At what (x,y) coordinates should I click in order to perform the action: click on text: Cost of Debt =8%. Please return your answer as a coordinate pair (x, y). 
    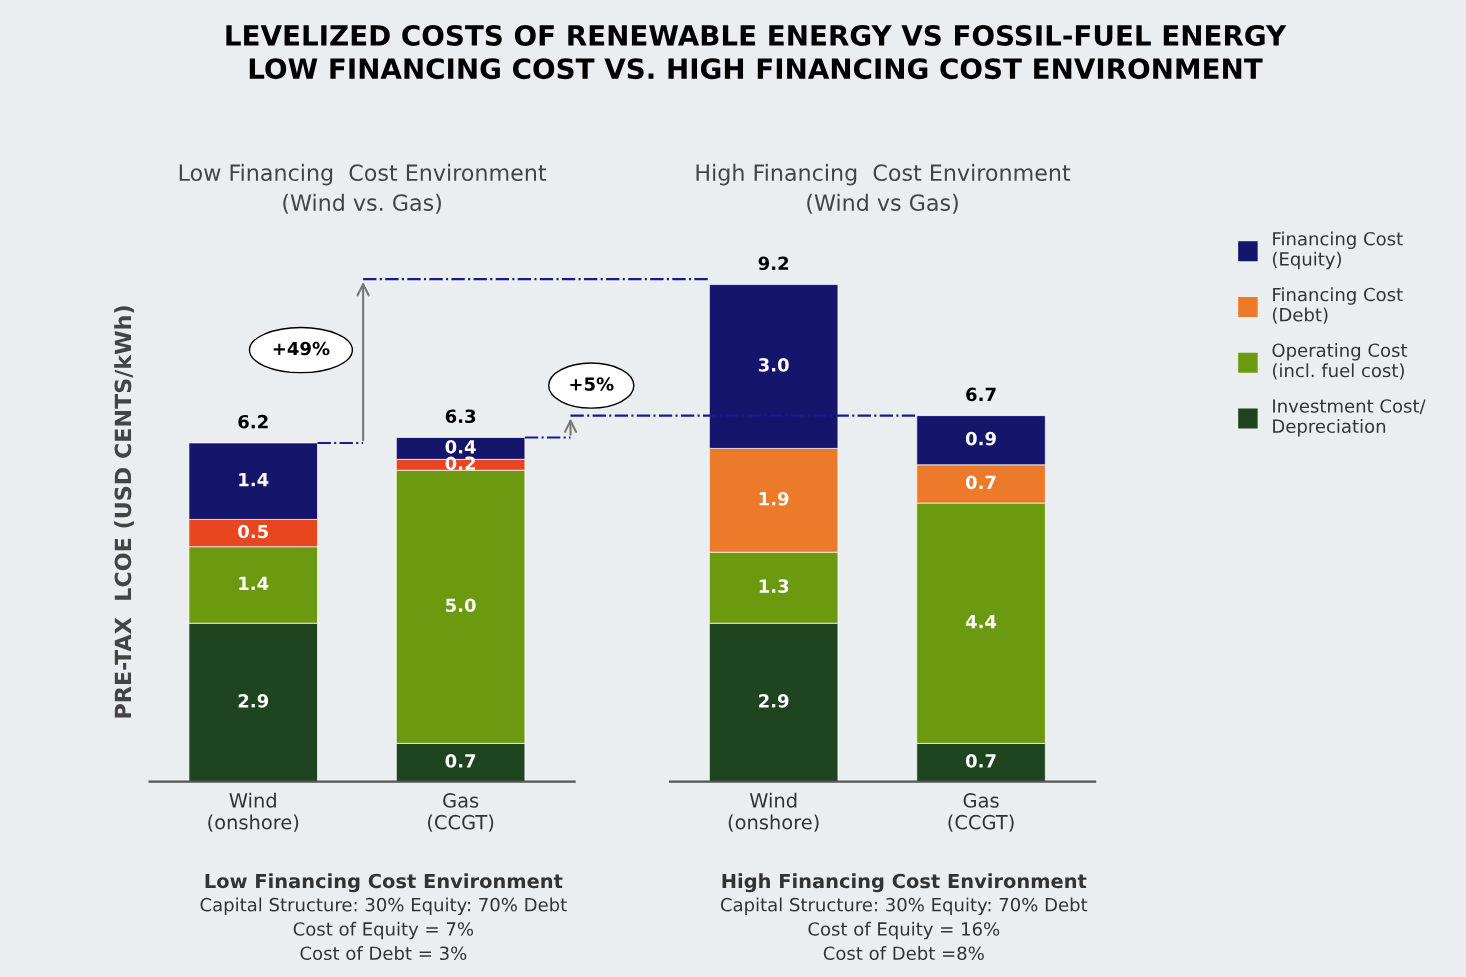
    Looking at the image, I should click on (903, 953).